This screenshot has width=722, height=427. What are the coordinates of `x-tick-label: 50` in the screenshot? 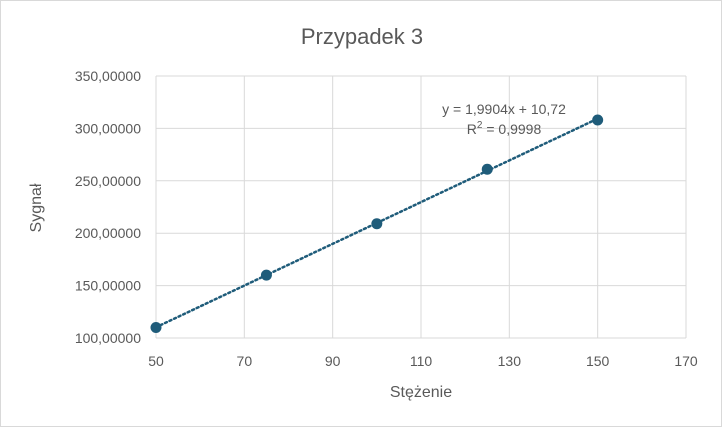 It's located at (156, 361).